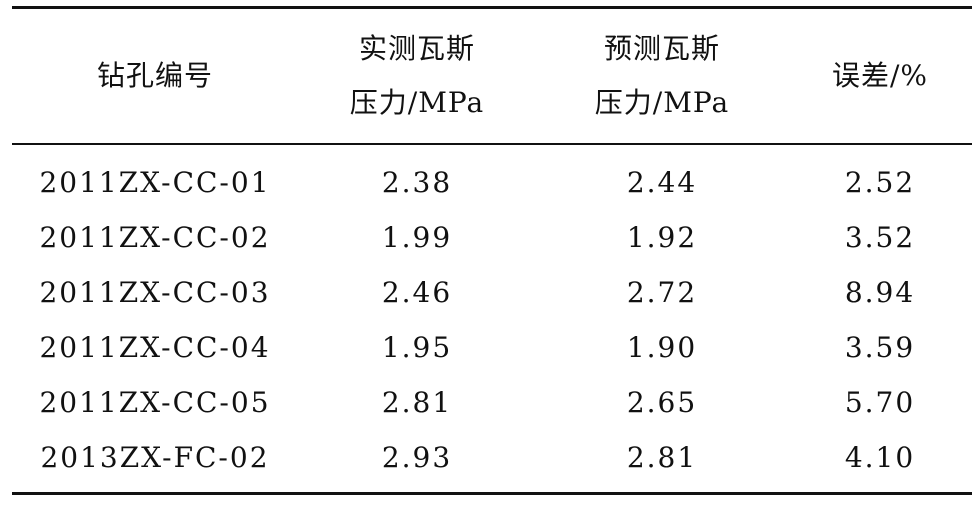 This screenshot has height=512, width=976. Describe the element at coordinates (662, 182) in the screenshot. I see `cell-predicted-pressure: 2.44` at that location.